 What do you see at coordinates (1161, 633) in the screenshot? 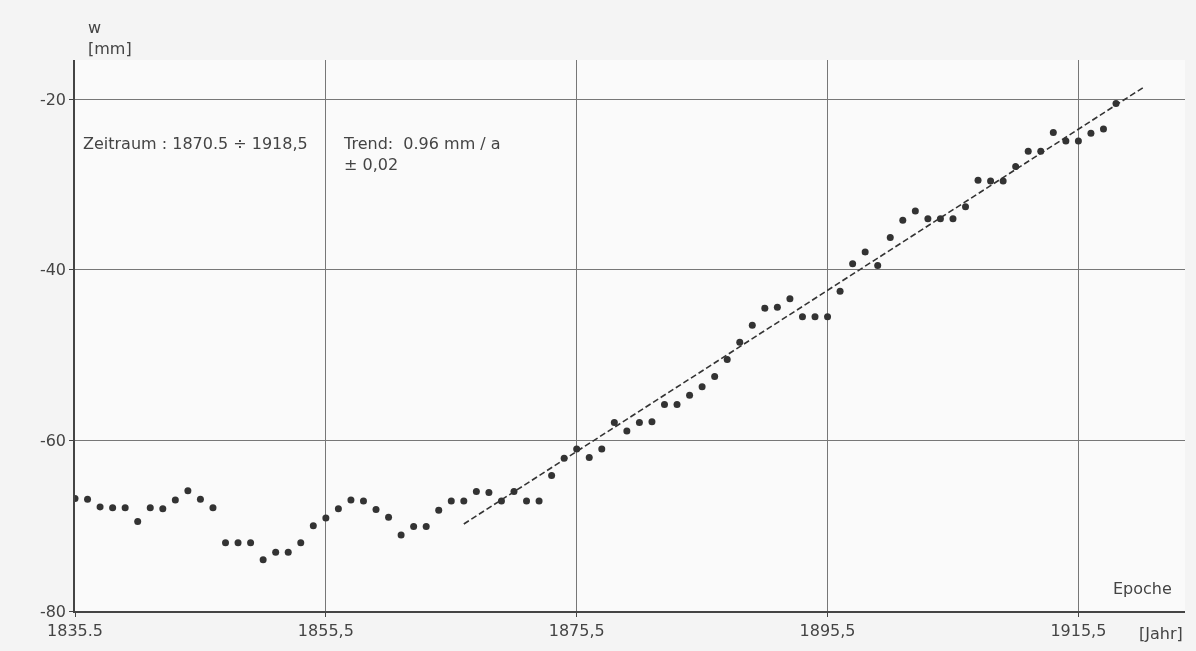
I see `text: [Jahr]` at bounding box center [1161, 633].